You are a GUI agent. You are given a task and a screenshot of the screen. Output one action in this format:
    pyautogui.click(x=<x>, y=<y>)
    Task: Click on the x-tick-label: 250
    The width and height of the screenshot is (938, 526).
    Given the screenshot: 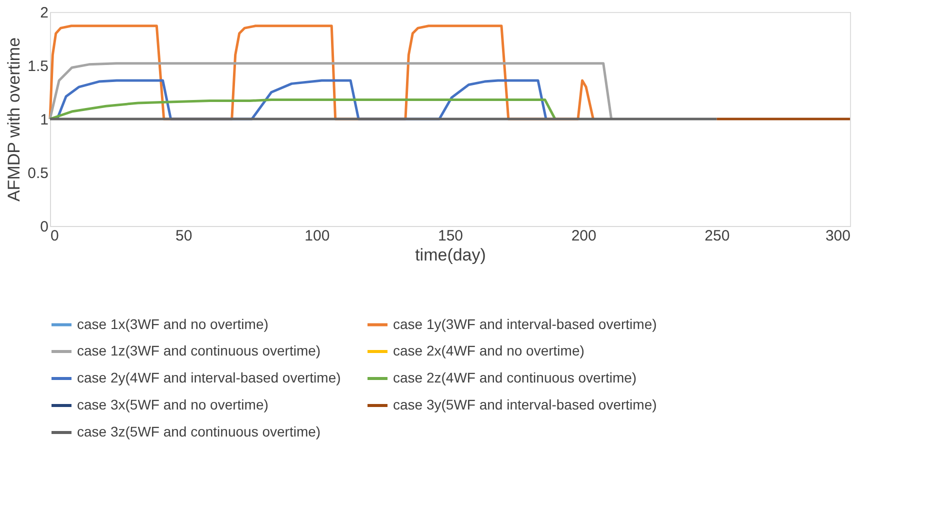 What is the action you would take?
    pyautogui.click(x=717, y=236)
    